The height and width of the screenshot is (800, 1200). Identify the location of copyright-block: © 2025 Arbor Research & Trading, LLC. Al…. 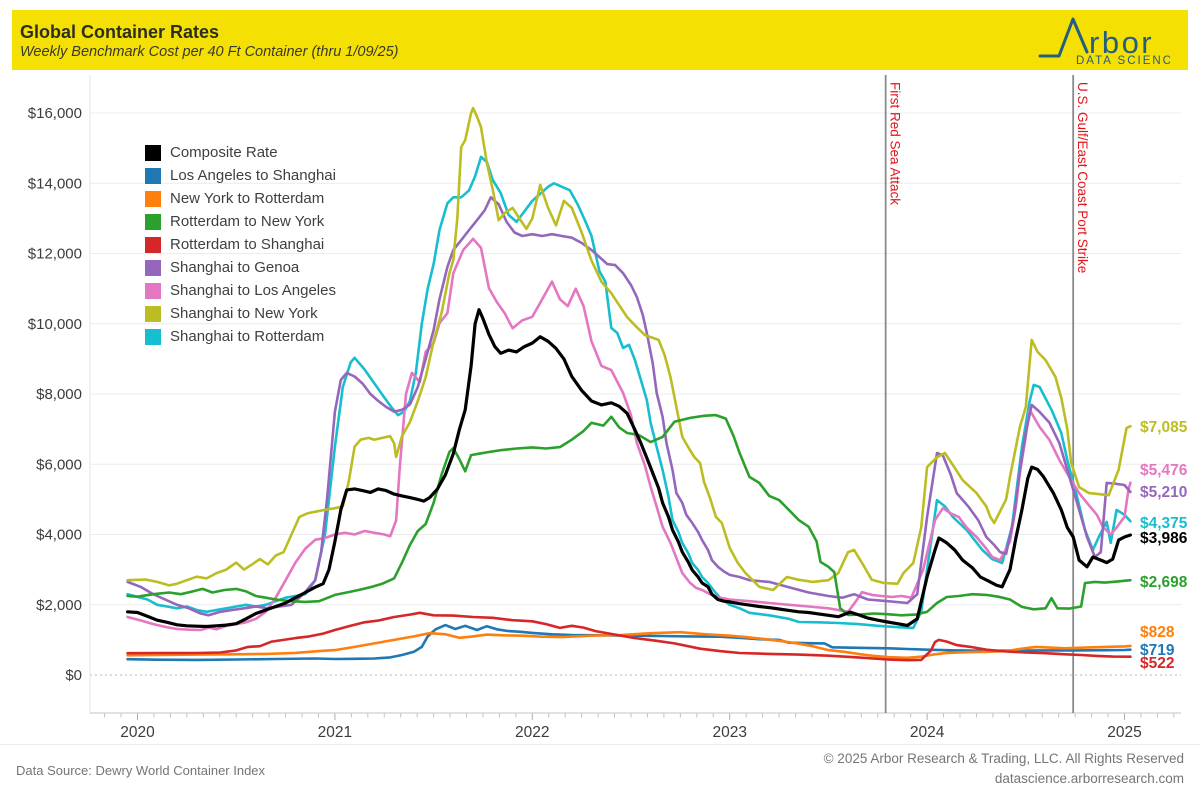
(1004, 769).